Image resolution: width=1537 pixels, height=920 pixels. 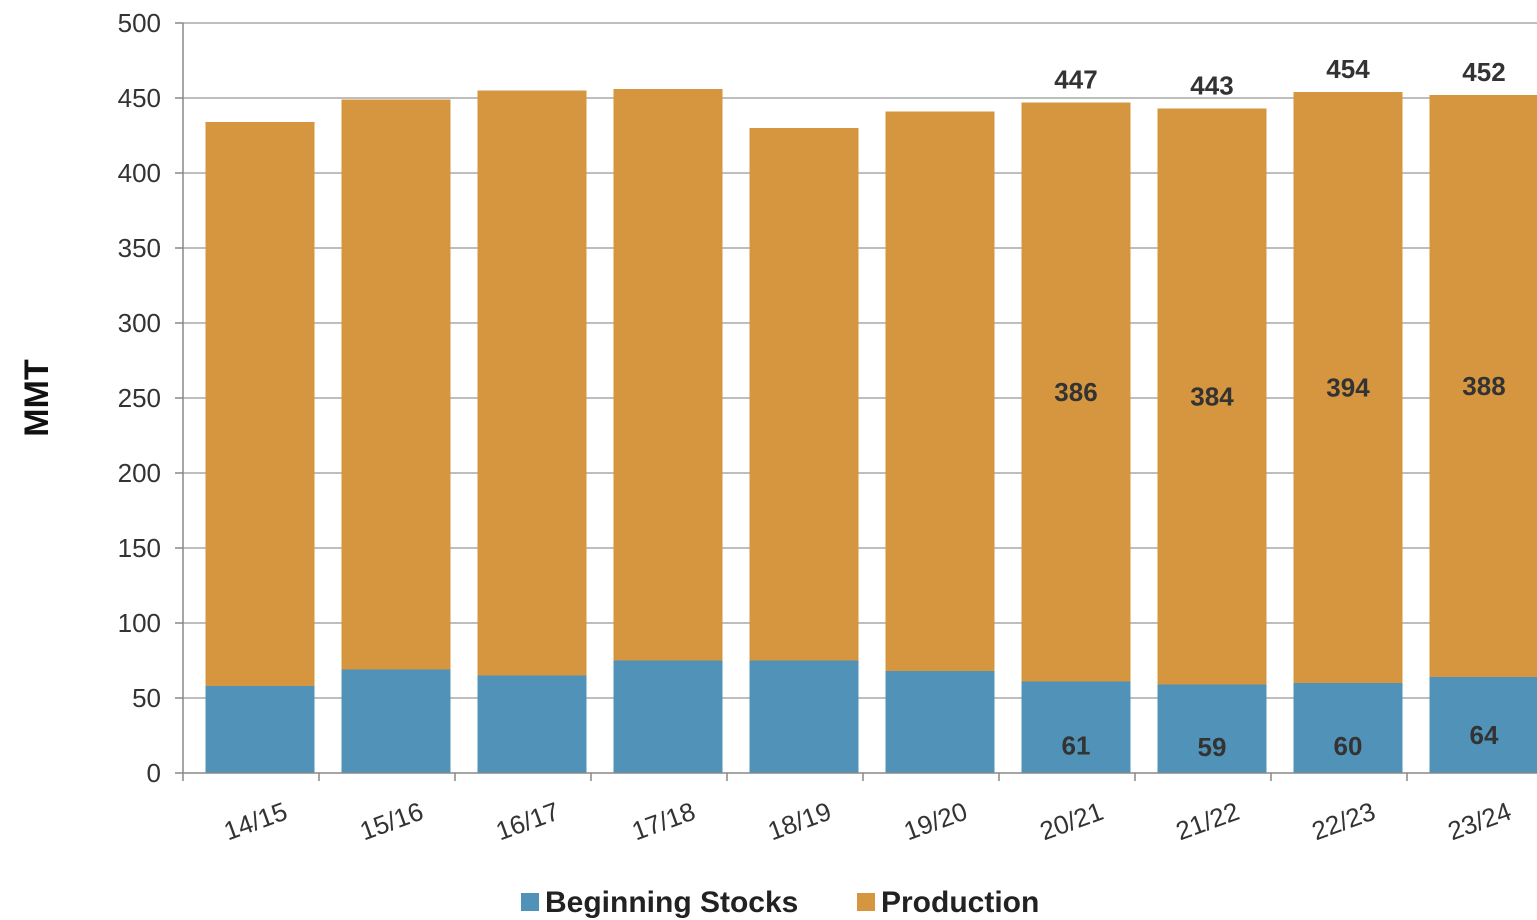 What do you see at coordinates (530, 902) in the screenshot?
I see `legend-swatch-beginning-stocks` at bounding box center [530, 902].